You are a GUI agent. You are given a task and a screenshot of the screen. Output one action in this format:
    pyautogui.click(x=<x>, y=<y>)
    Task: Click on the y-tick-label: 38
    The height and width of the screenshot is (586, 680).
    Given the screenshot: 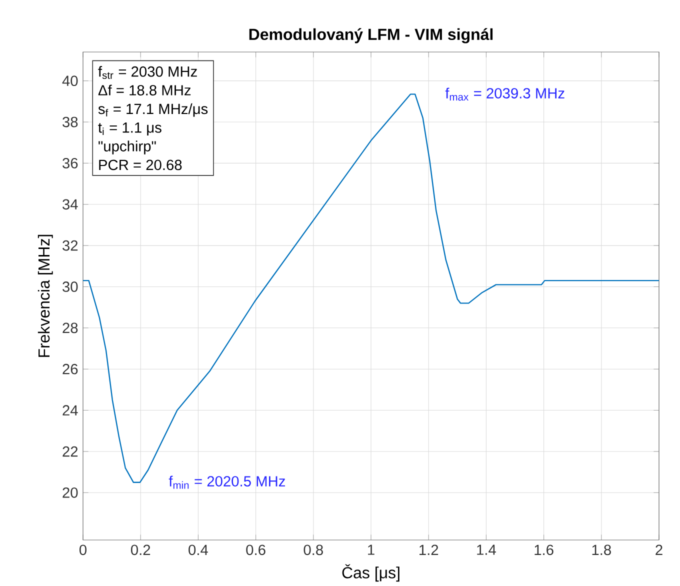 What is the action you would take?
    pyautogui.click(x=70, y=122)
    